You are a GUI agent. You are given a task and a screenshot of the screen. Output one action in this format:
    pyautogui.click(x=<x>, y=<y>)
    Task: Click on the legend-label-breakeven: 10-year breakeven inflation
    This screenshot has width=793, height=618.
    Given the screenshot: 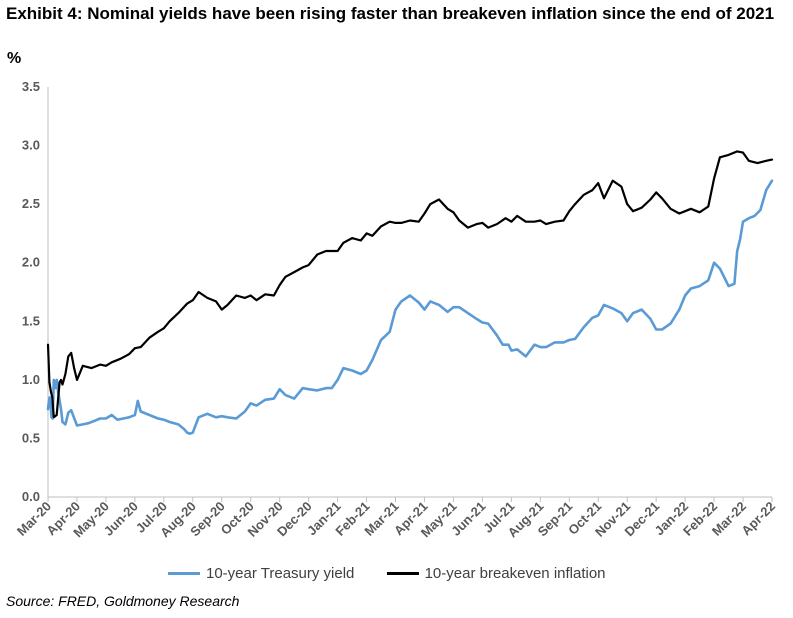 What is the action you would take?
    pyautogui.click(x=515, y=573)
    